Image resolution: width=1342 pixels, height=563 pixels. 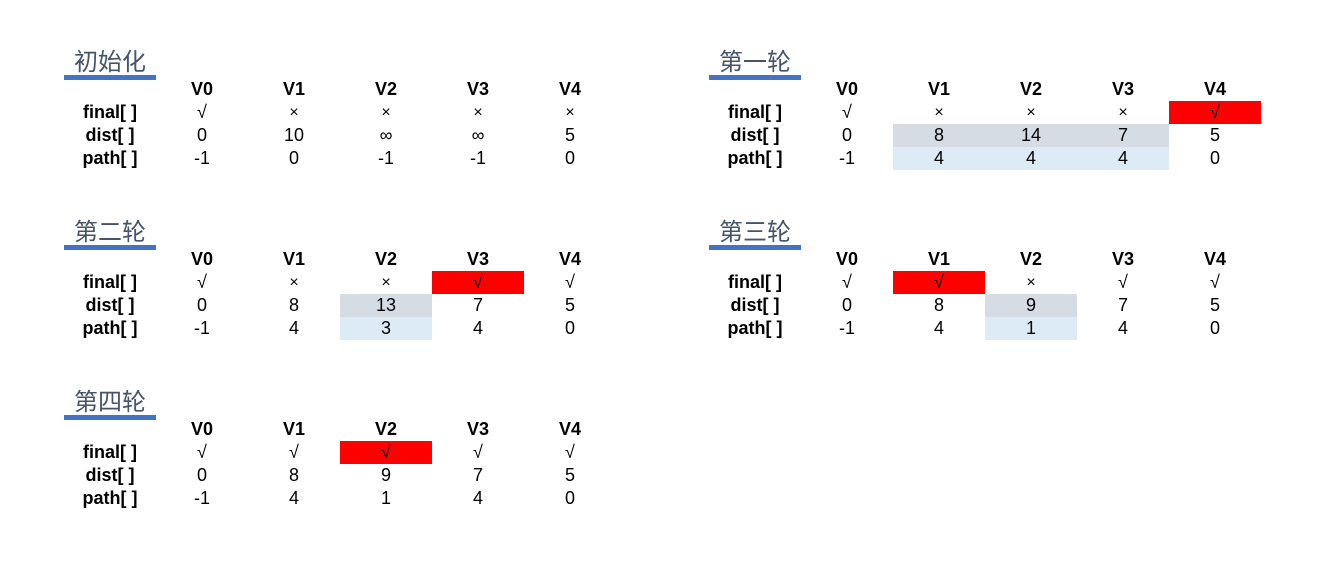 What do you see at coordinates (477, 158) in the screenshot?
I see `path-cell-v3: -1` at bounding box center [477, 158].